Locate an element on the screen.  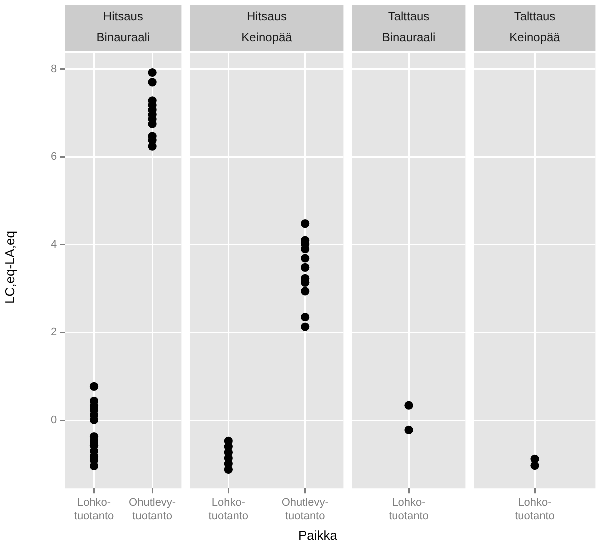
y-tick-label: 6 is located at coordinates (54, 157).